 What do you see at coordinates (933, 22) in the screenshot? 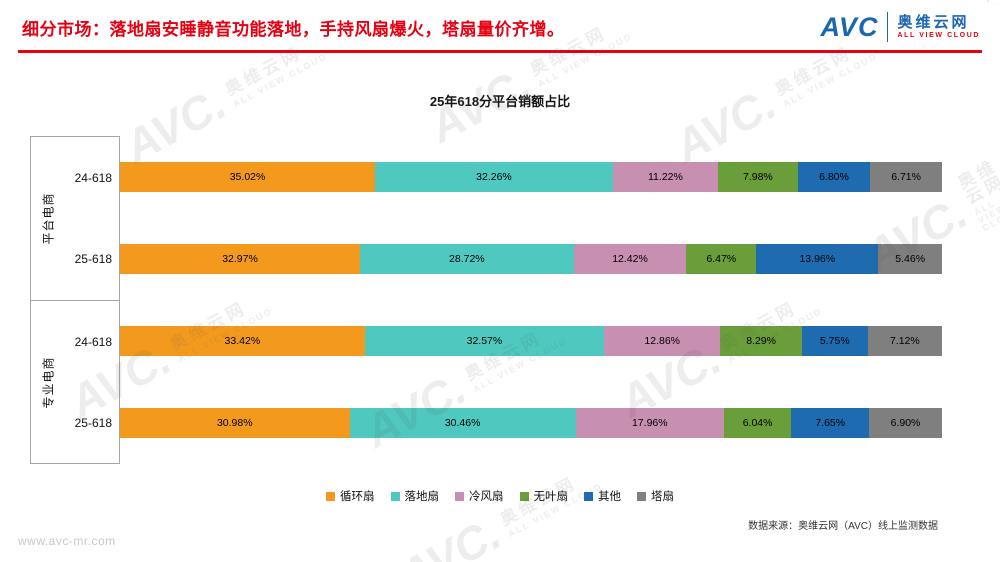
I see `logo-cn-text: 奥维云网` at bounding box center [933, 22].